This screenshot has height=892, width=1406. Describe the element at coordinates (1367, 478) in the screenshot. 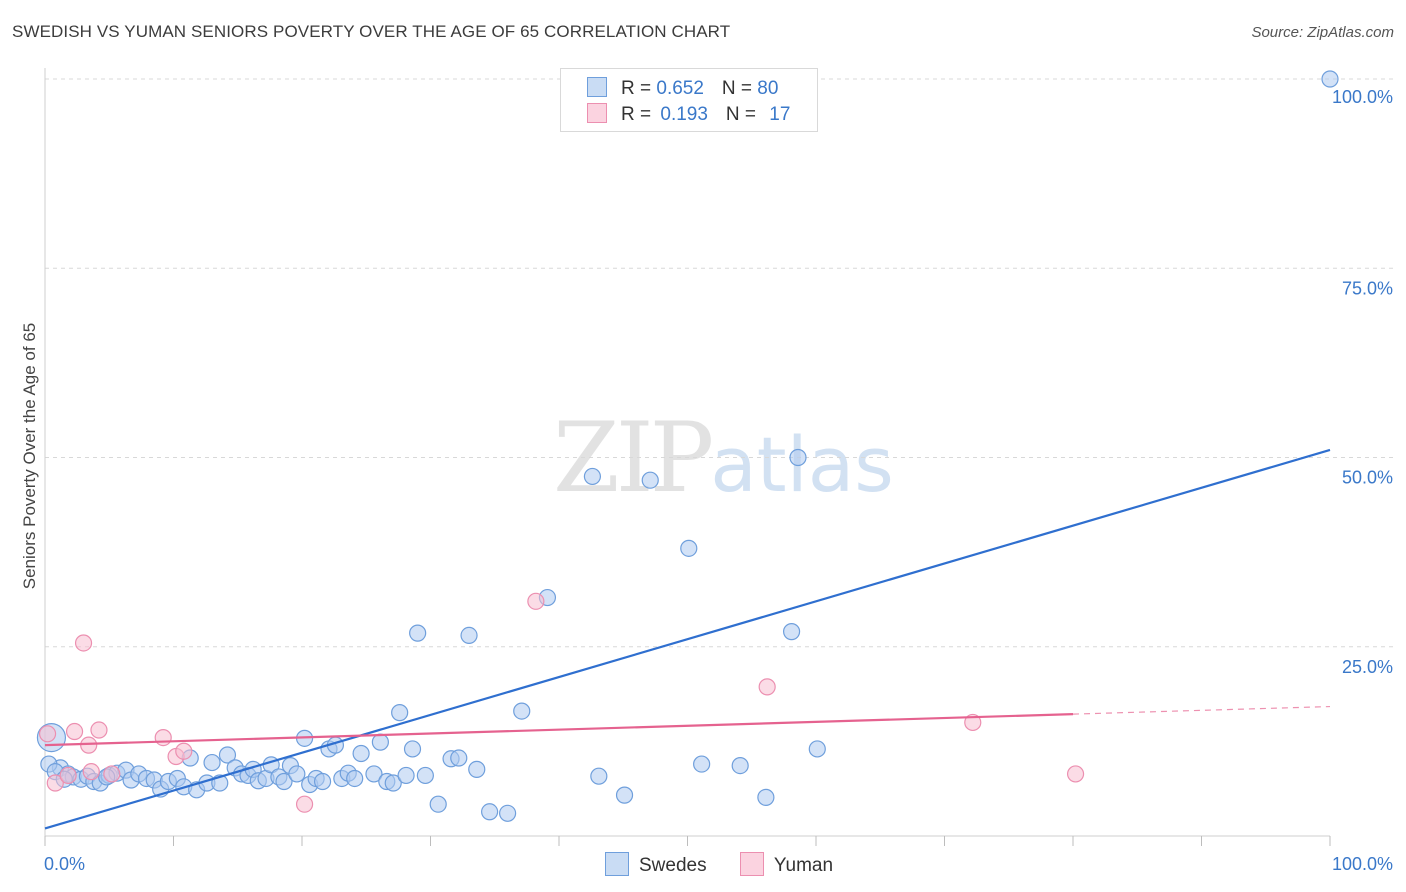

I see `y-tick-label: 50.0%` at that location.